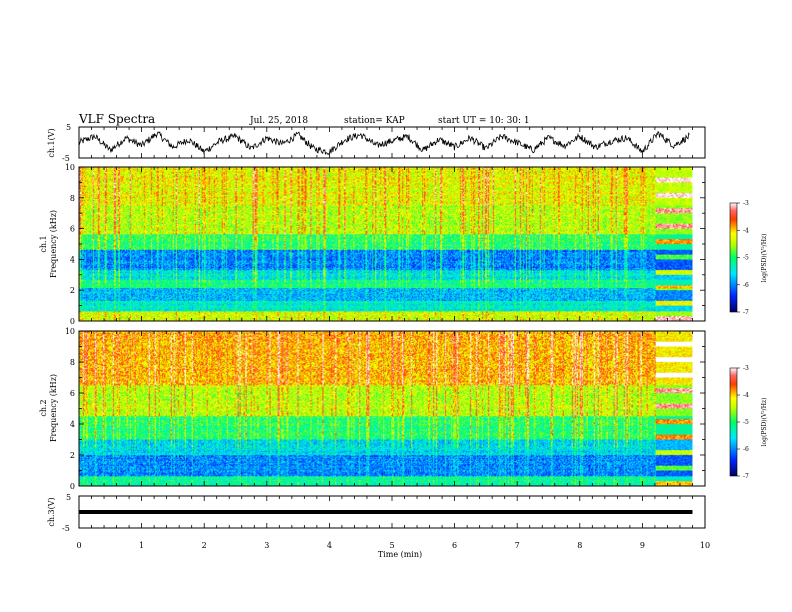 This screenshot has height=612, width=792. Describe the element at coordinates (266, 545) in the screenshot. I see `x-tick-label: 3` at that location.